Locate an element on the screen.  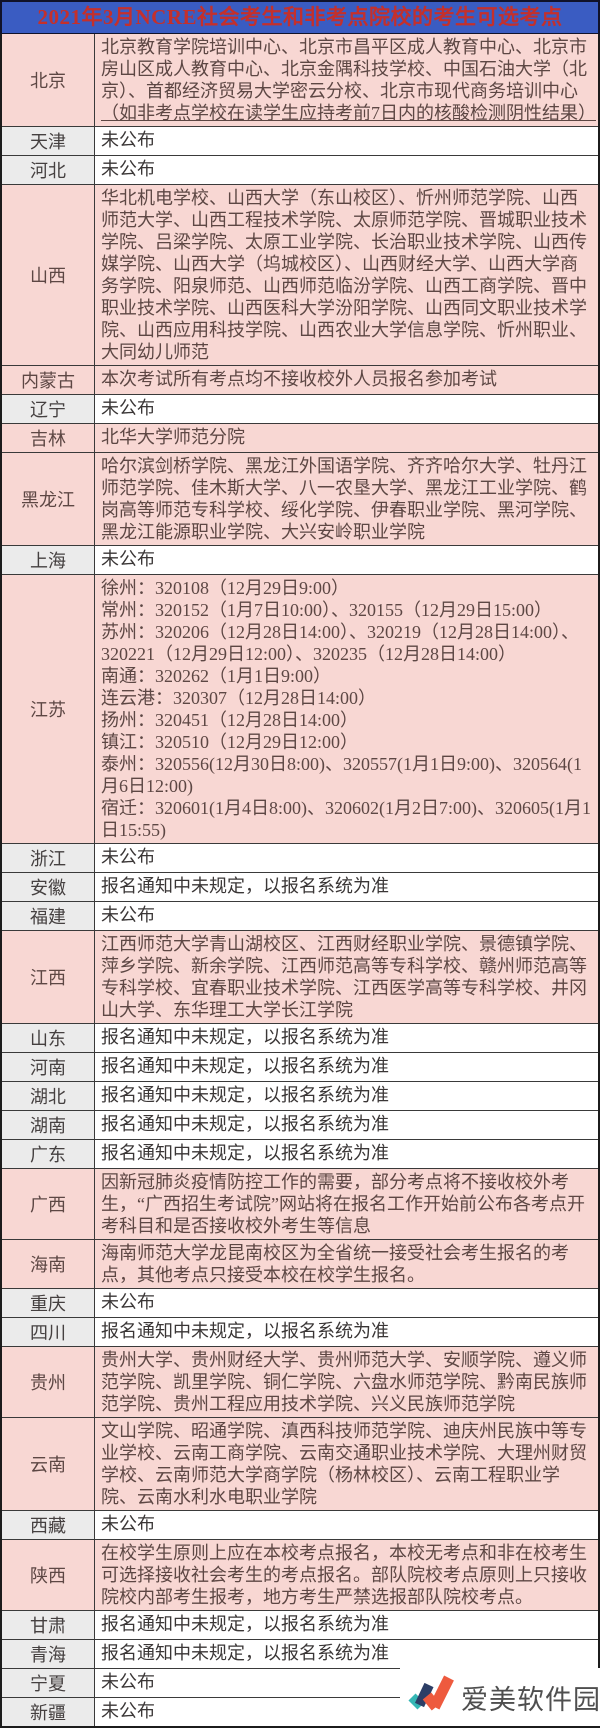
table-row: 安徽 报名通知中未规定，以报名系统为准 is located at coordinates (300, 886).